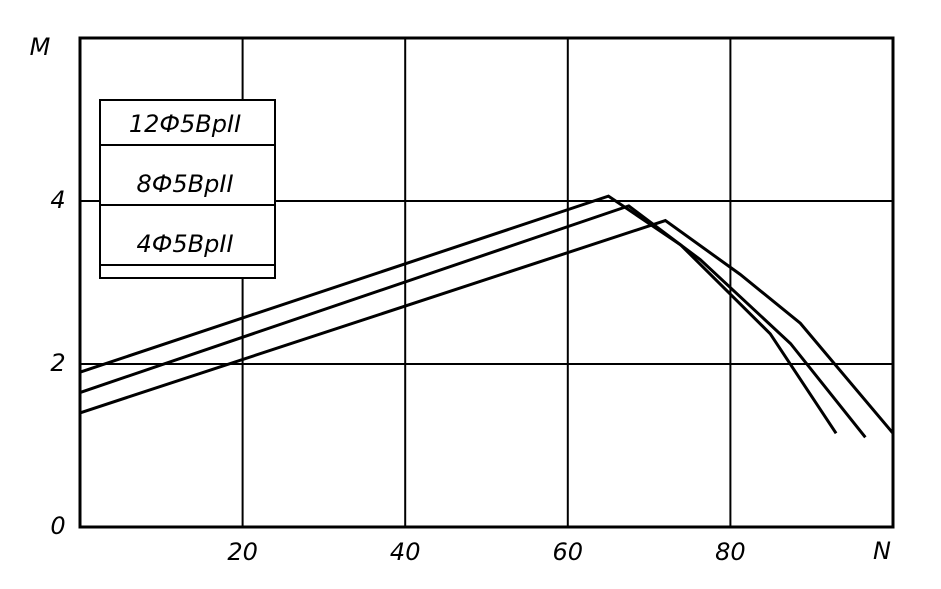 Image resolution: width=941 pixels, height=589 pixels. What do you see at coordinates (882, 551) in the screenshot?
I see `x-axis-label: N` at bounding box center [882, 551].